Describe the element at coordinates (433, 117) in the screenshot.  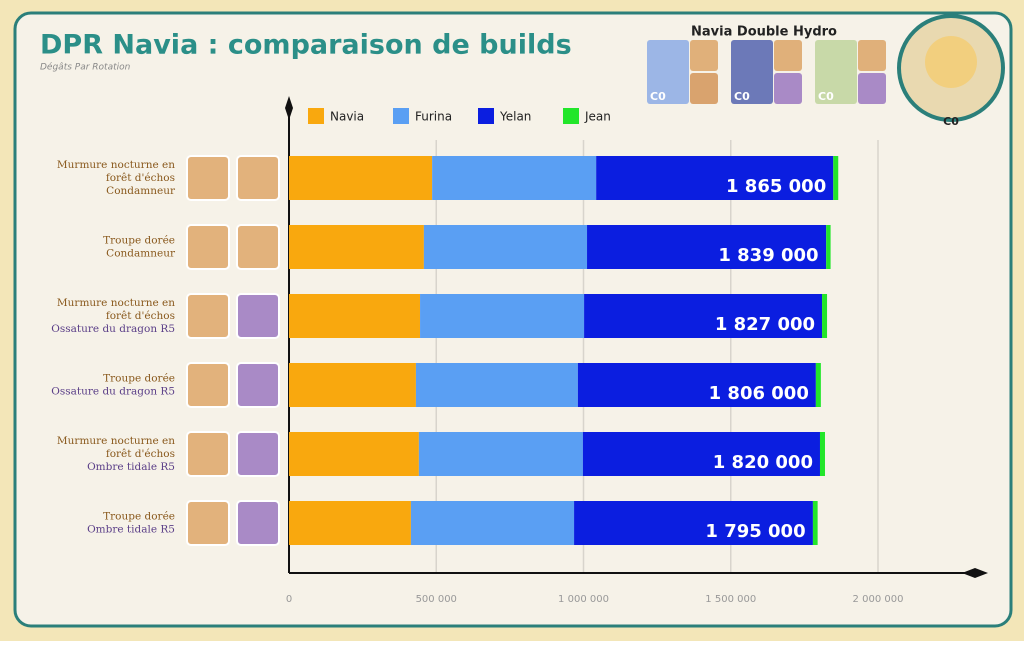
I see `legend-label: Furina` at that location.